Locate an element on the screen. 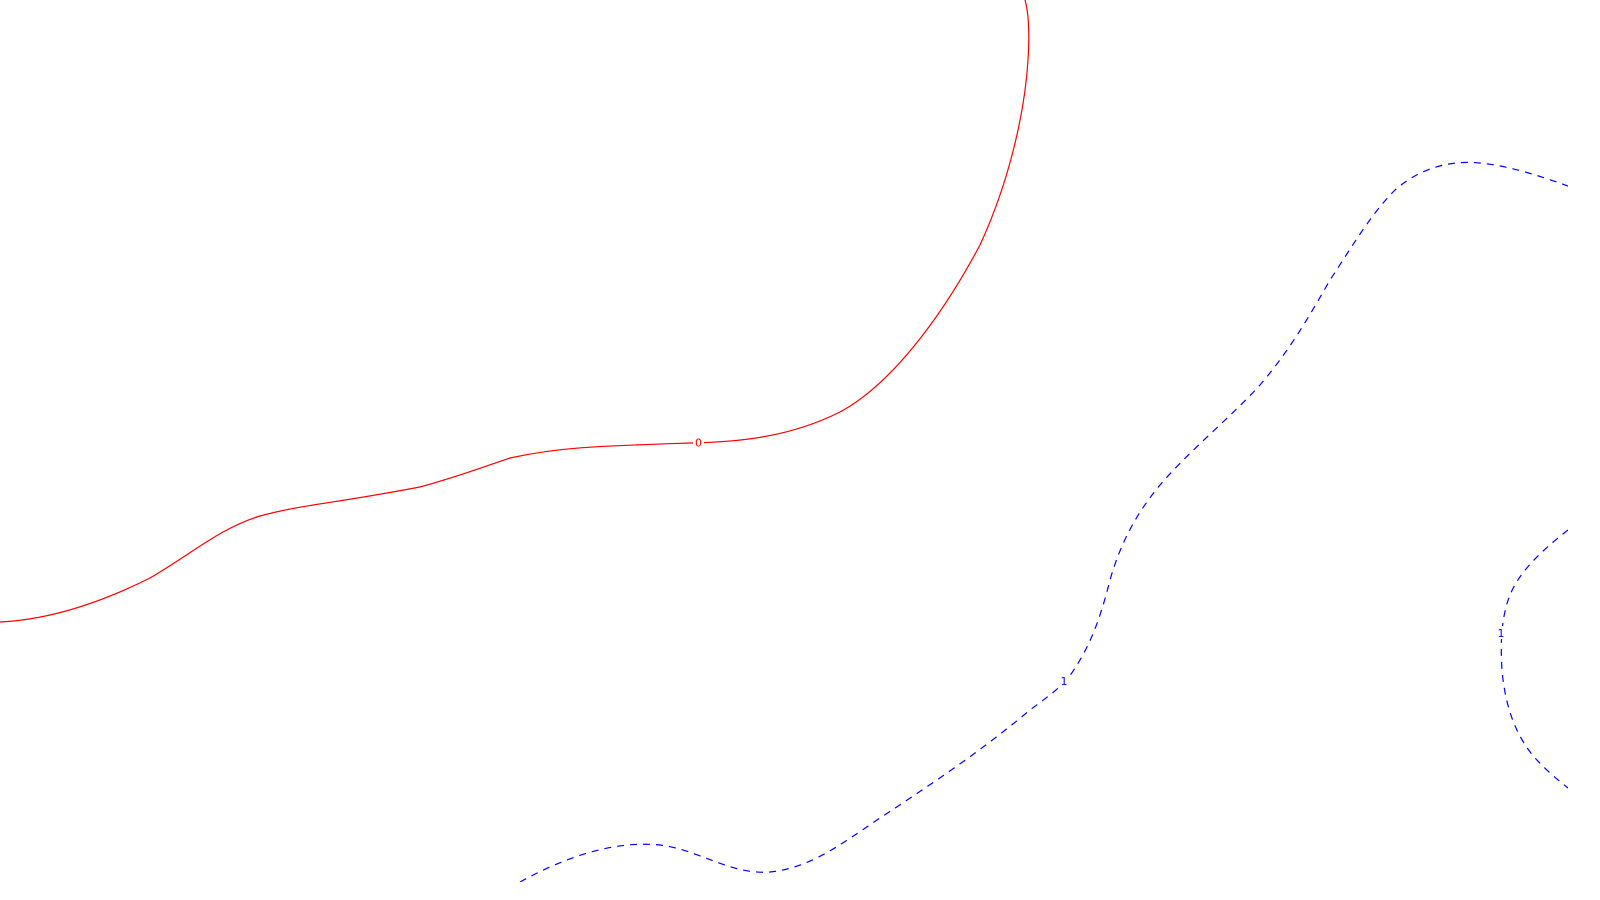 The image size is (1600, 900). contour-label-0-knockout is located at coordinates (698, 442).